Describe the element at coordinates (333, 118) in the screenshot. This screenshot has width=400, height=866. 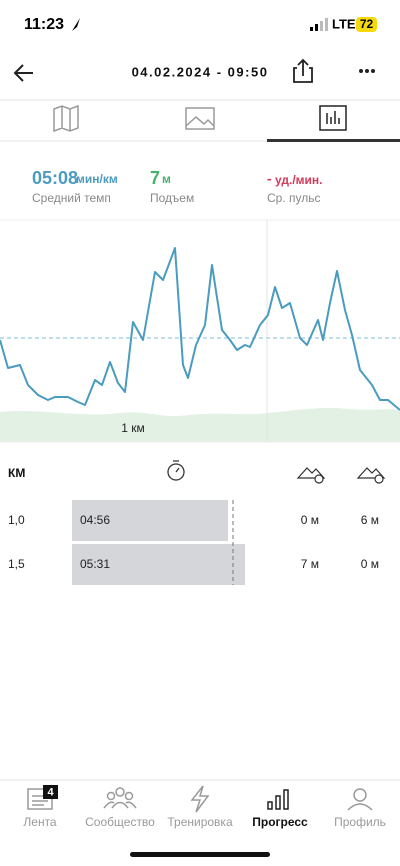
I see `chart-tab` at that location.